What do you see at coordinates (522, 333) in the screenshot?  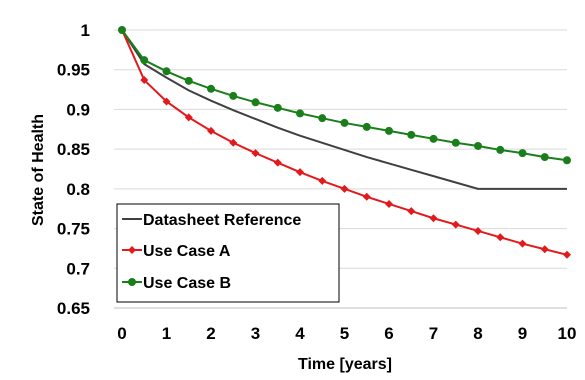 I see `x-tick-label: 9` at bounding box center [522, 333].